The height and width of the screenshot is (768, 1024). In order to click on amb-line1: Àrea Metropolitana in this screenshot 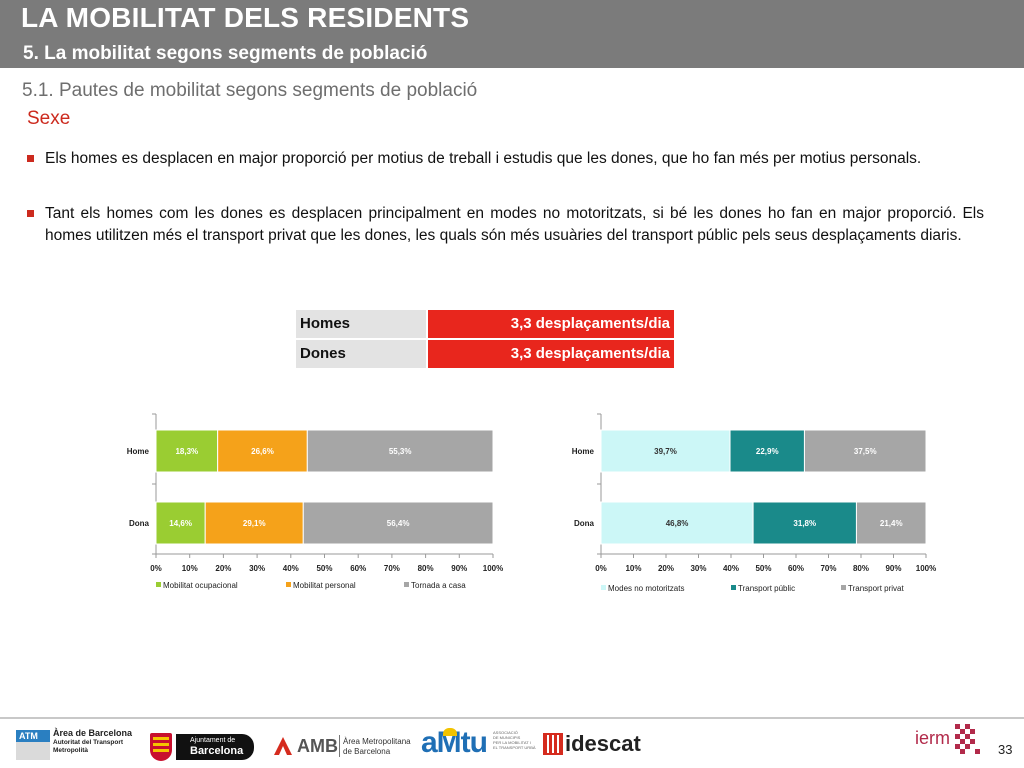, I will do `click(377, 741)`.